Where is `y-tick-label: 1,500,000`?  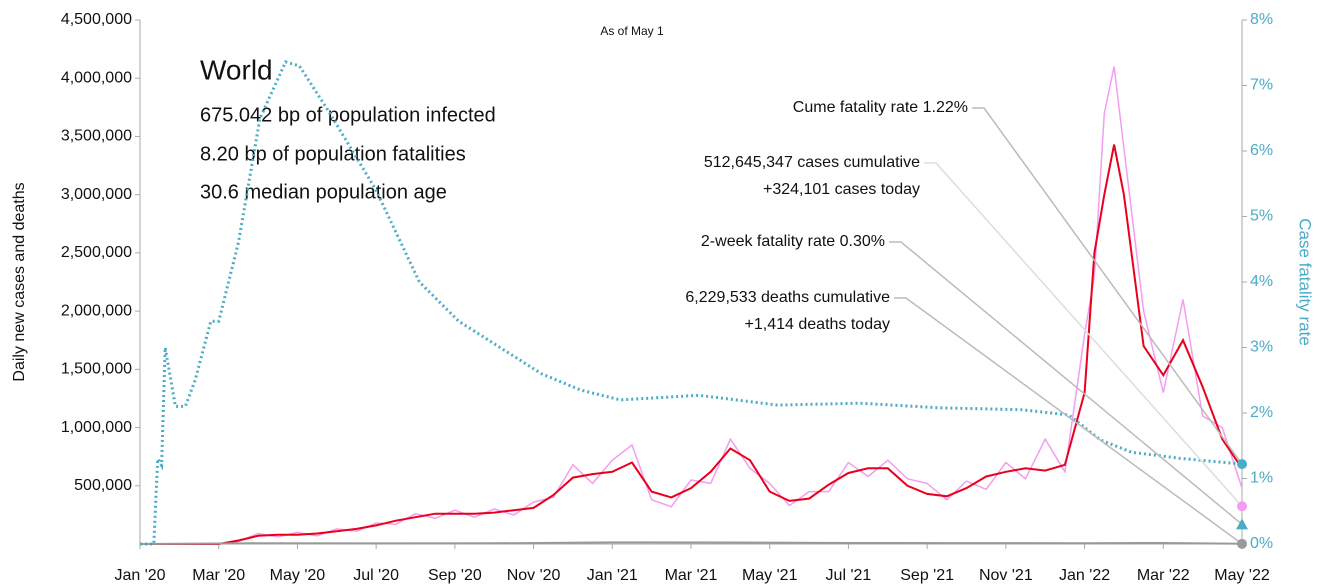 y-tick-label: 1,500,000 is located at coordinates (96, 369).